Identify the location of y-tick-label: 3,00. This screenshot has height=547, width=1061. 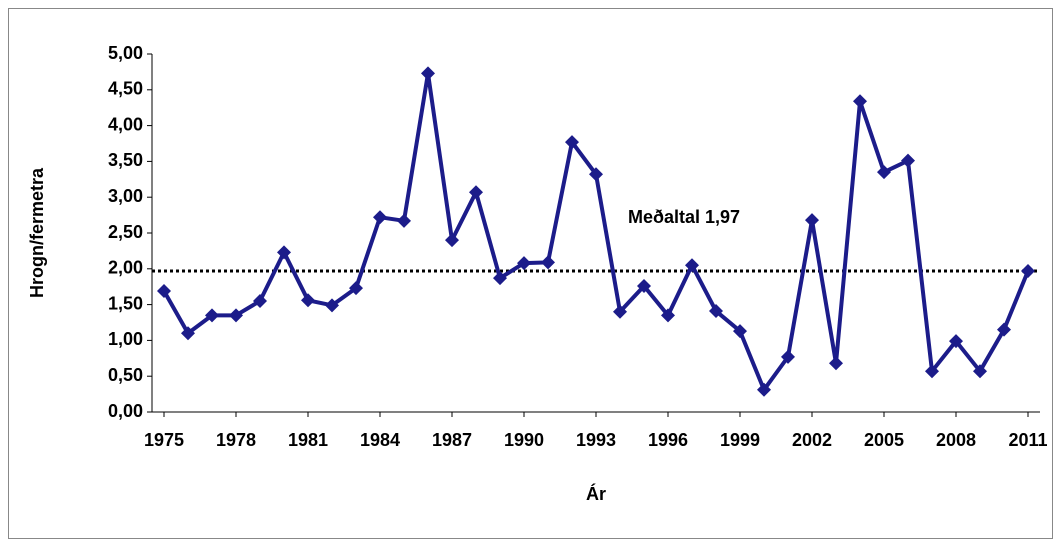
(125, 196).